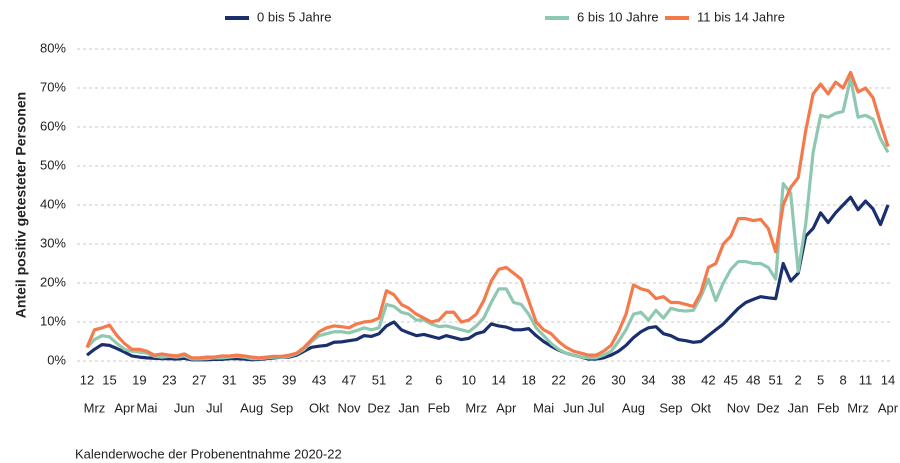 The image size is (900, 463). What do you see at coordinates (21, 205) in the screenshot?
I see `y-axis-title: Anteil positiv getesteter Personen` at bounding box center [21, 205].